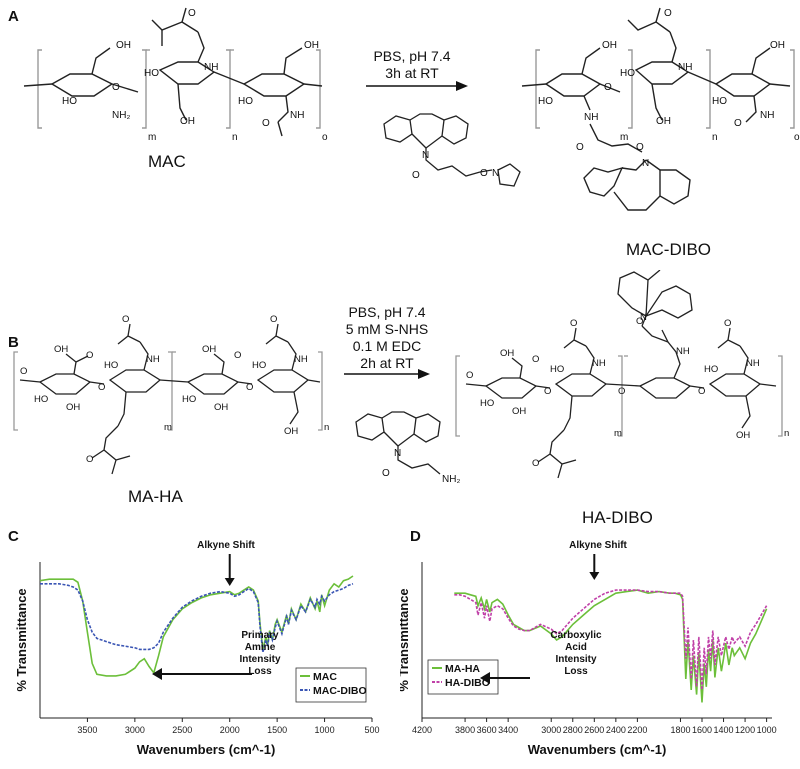  I want to click on chart-d-xtick-label: 4200, so click(422, 730).